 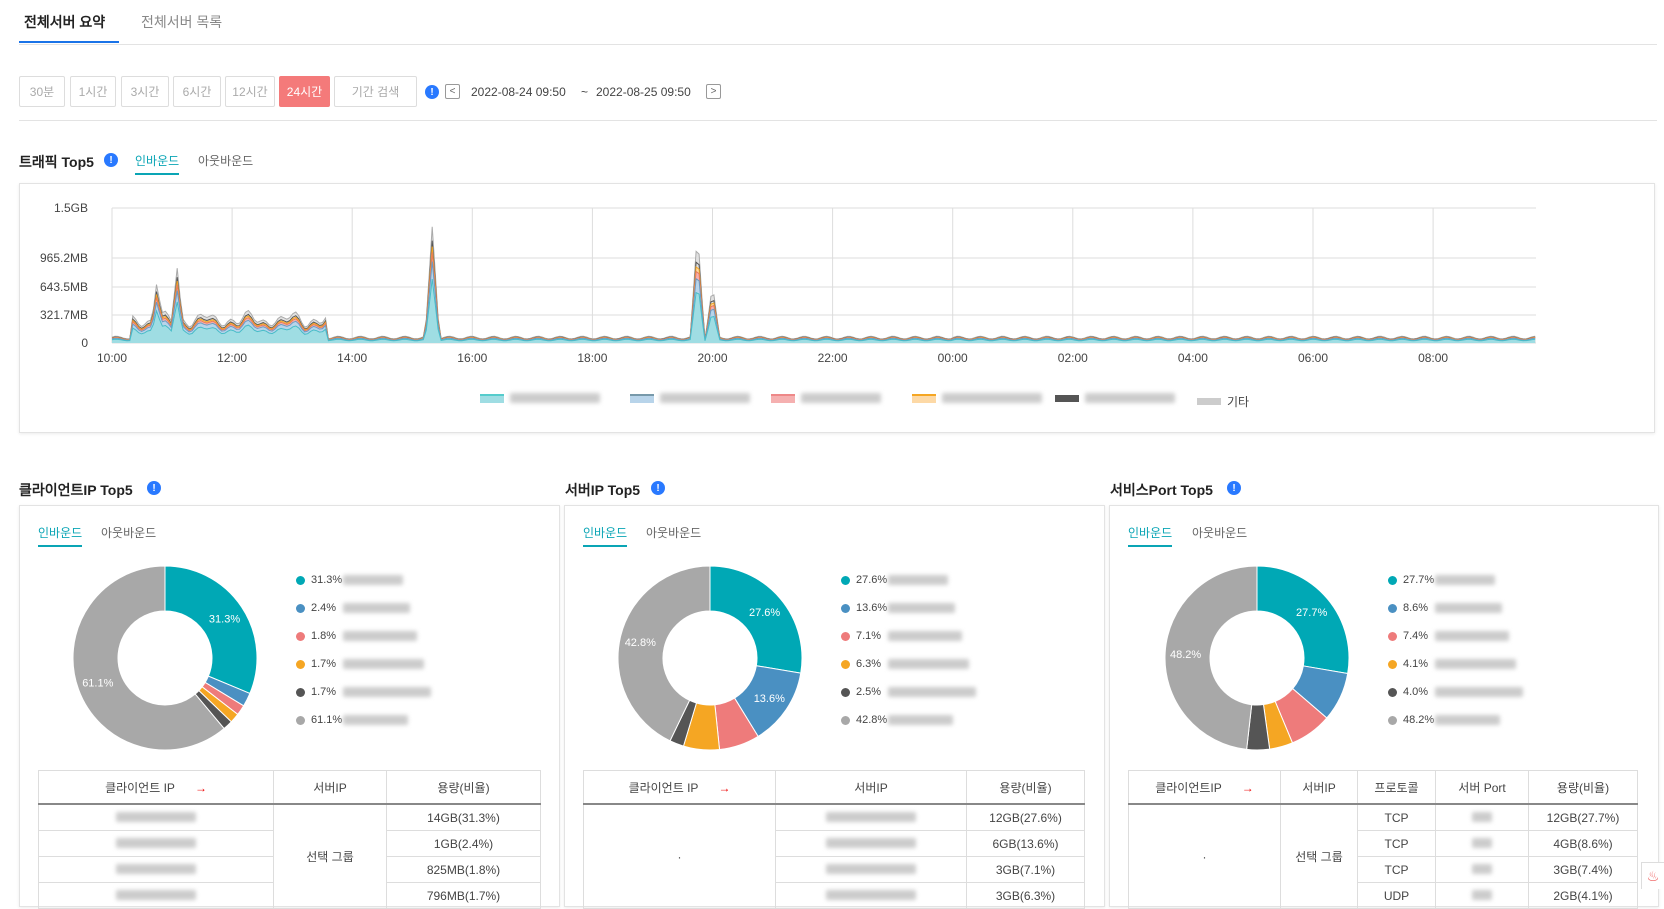 I want to click on tab-server-summary: 전체서버 요약, so click(x=65, y=22).